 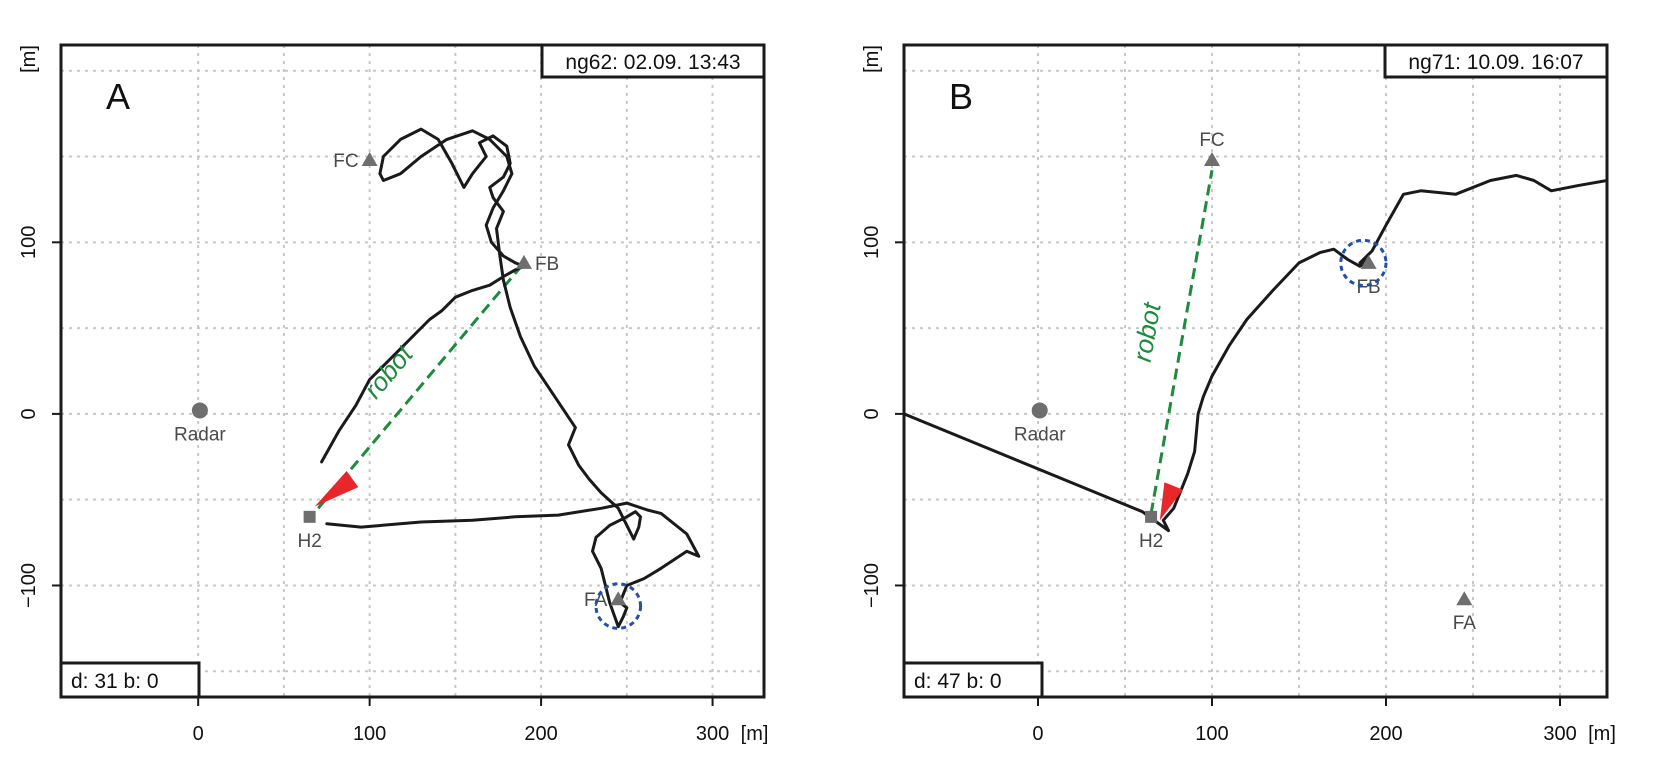 I want to click on panel-b-y-tick-label: 100, so click(x=872, y=242).